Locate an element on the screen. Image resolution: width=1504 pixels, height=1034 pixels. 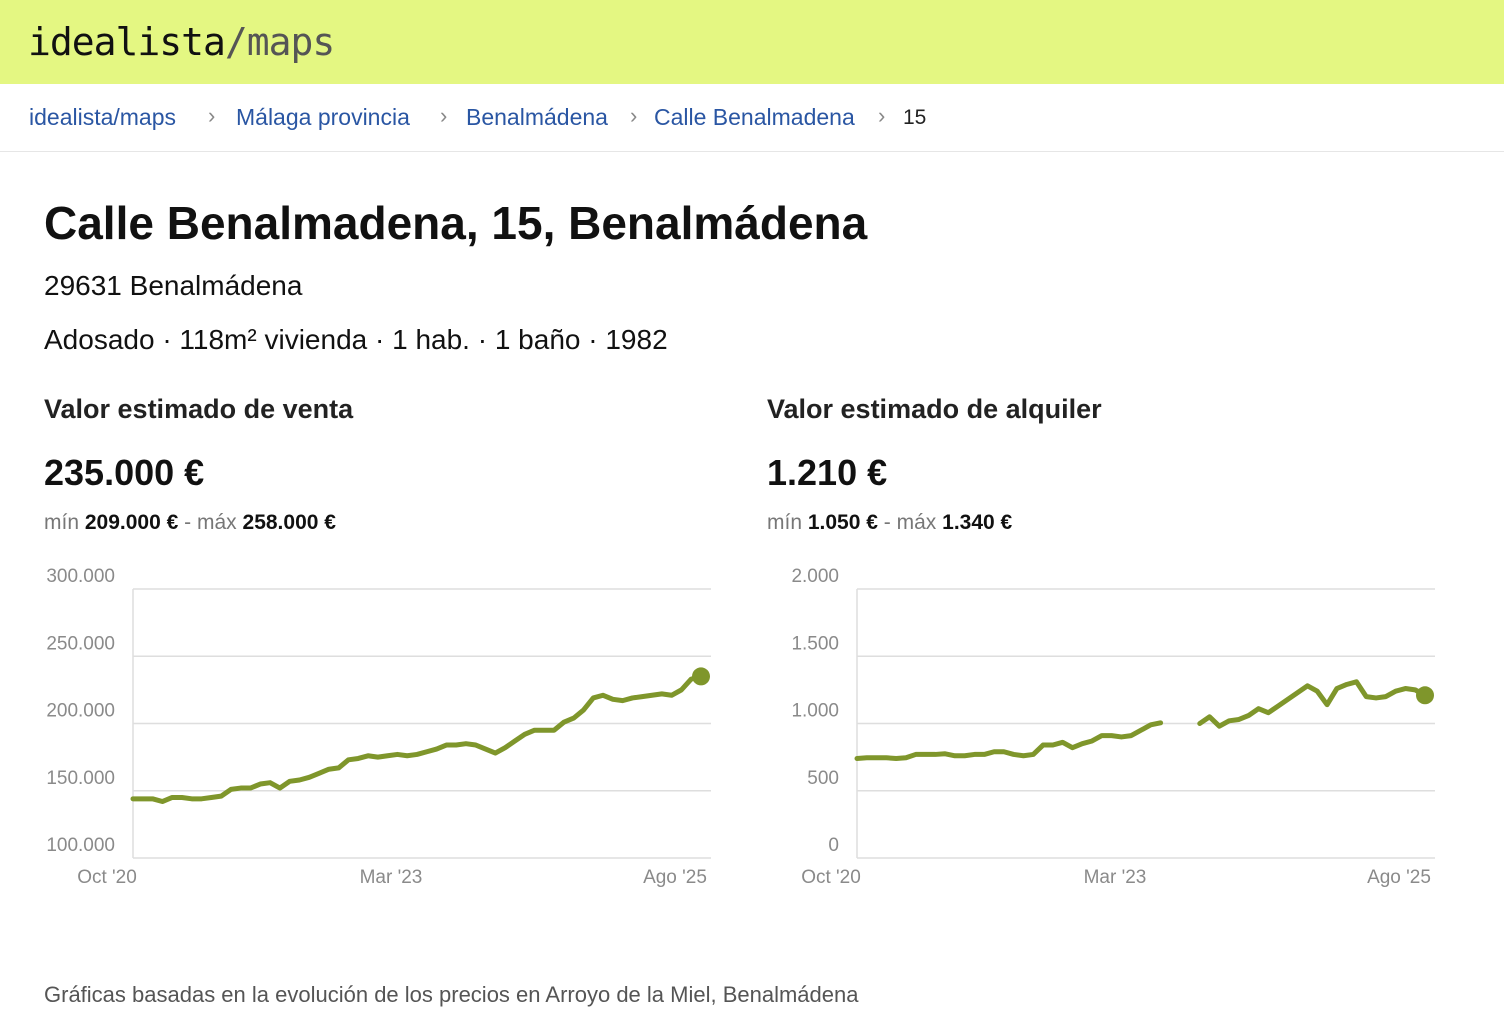
estimate-range: mín 1.050 € - máx 1.340 € is located at coordinates (889, 523).